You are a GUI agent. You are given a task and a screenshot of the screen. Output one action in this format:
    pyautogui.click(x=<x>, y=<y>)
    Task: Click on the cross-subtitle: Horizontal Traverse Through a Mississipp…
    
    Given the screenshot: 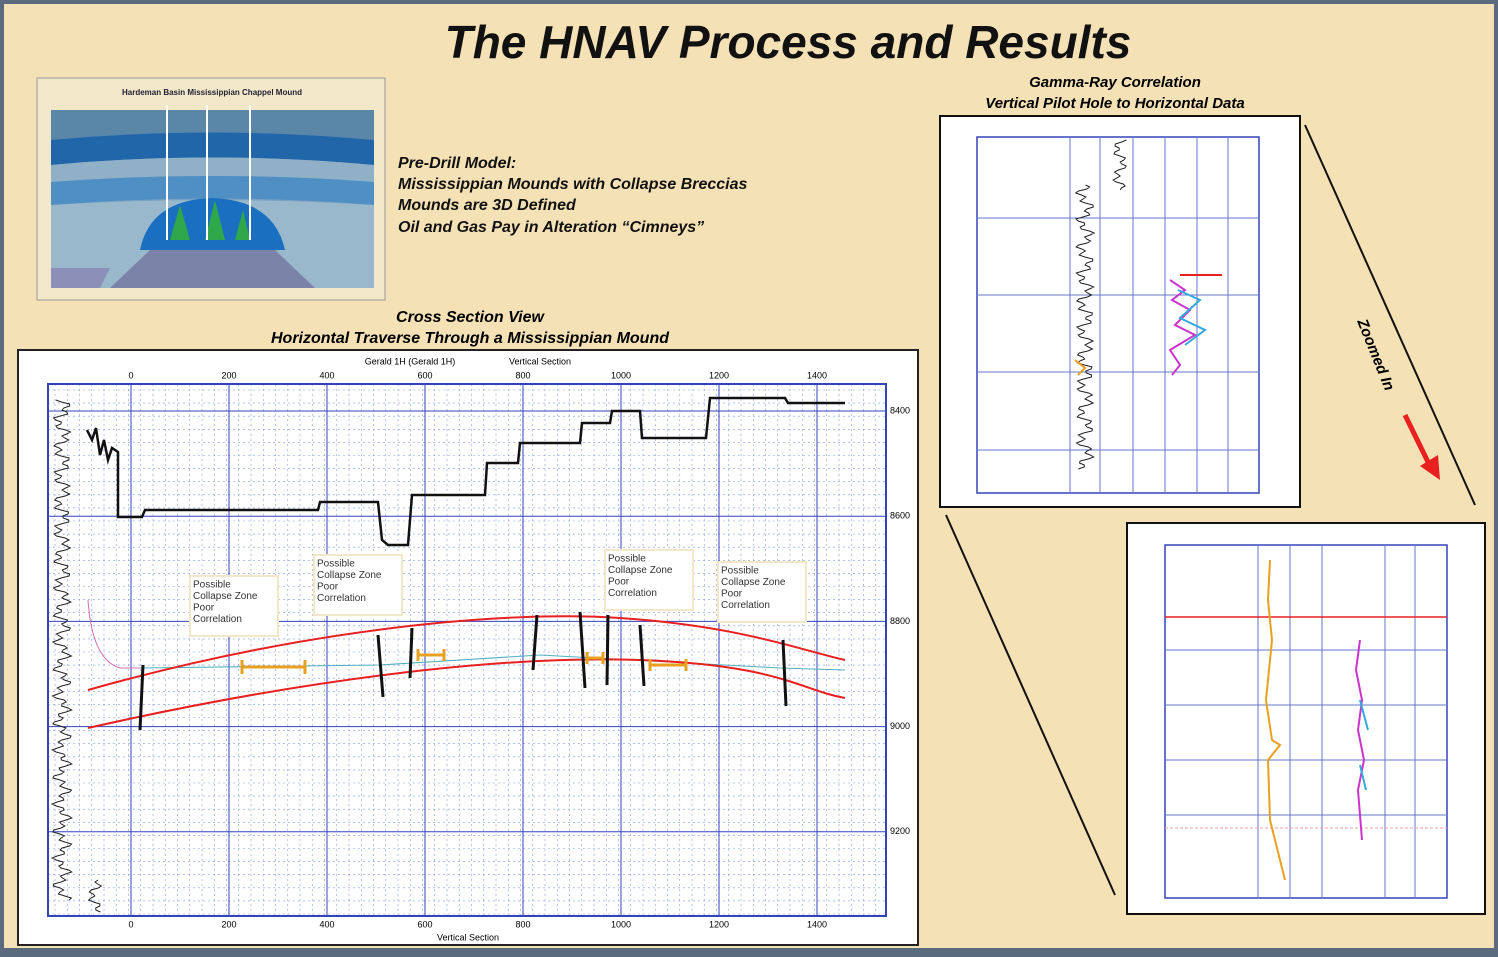 What is the action you would take?
    pyautogui.click(x=470, y=338)
    